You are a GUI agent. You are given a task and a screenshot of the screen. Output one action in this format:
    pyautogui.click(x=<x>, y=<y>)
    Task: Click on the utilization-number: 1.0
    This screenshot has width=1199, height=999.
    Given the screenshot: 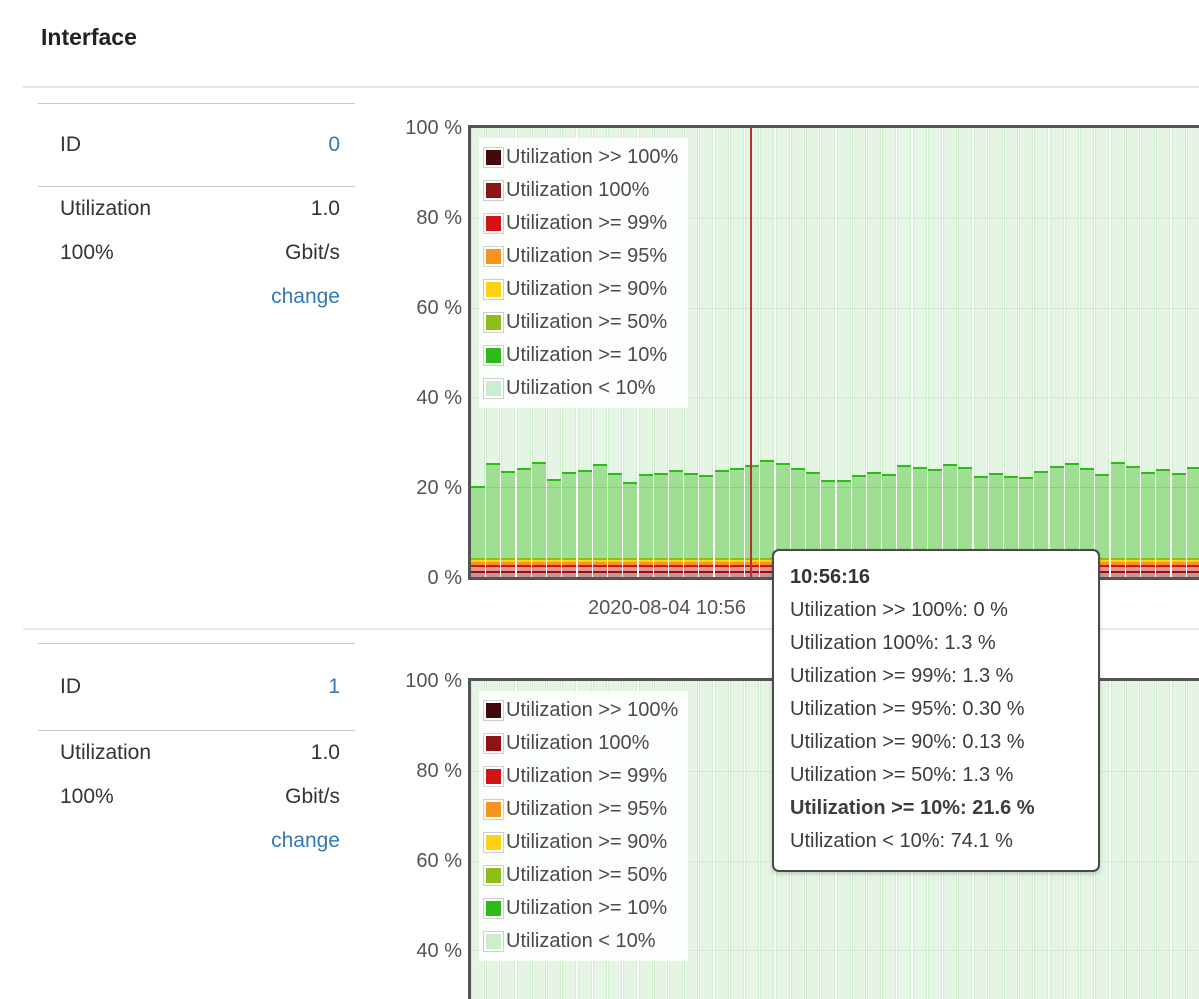 What is the action you would take?
    pyautogui.click(x=325, y=208)
    